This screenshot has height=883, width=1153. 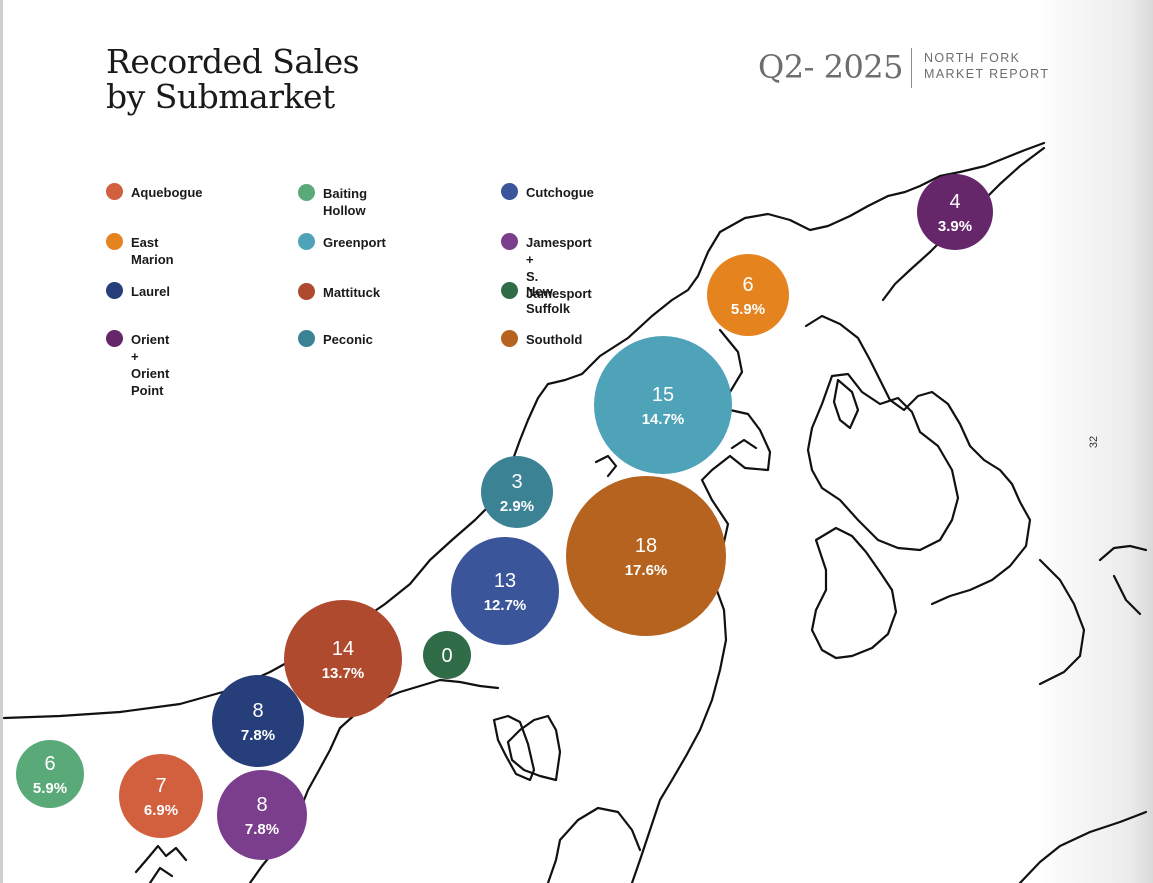 What do you see at coordinates (114, 241) in the screenshot?
I see `legend-swatch-east-marion` at bounding box center [114, 241].